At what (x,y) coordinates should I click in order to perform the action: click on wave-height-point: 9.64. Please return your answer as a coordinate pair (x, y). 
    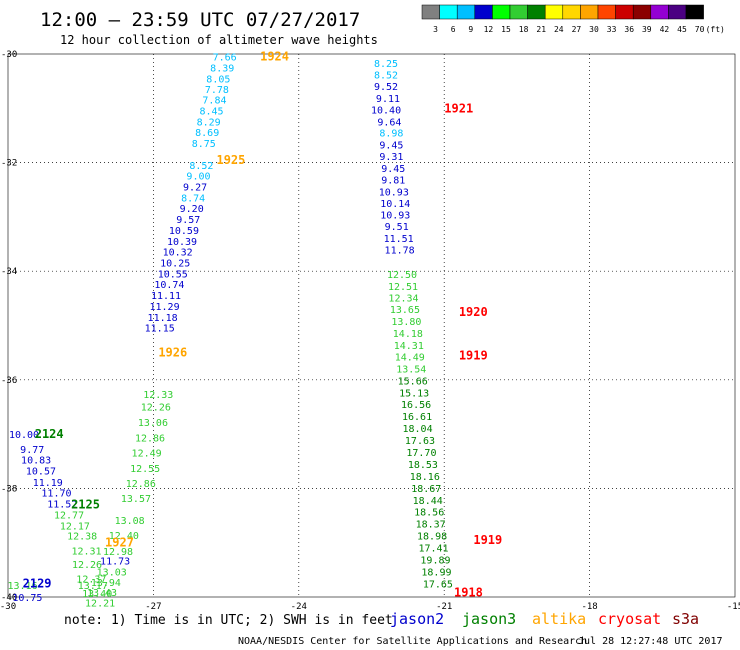
    Looking at the image, I should click on (389, 122).